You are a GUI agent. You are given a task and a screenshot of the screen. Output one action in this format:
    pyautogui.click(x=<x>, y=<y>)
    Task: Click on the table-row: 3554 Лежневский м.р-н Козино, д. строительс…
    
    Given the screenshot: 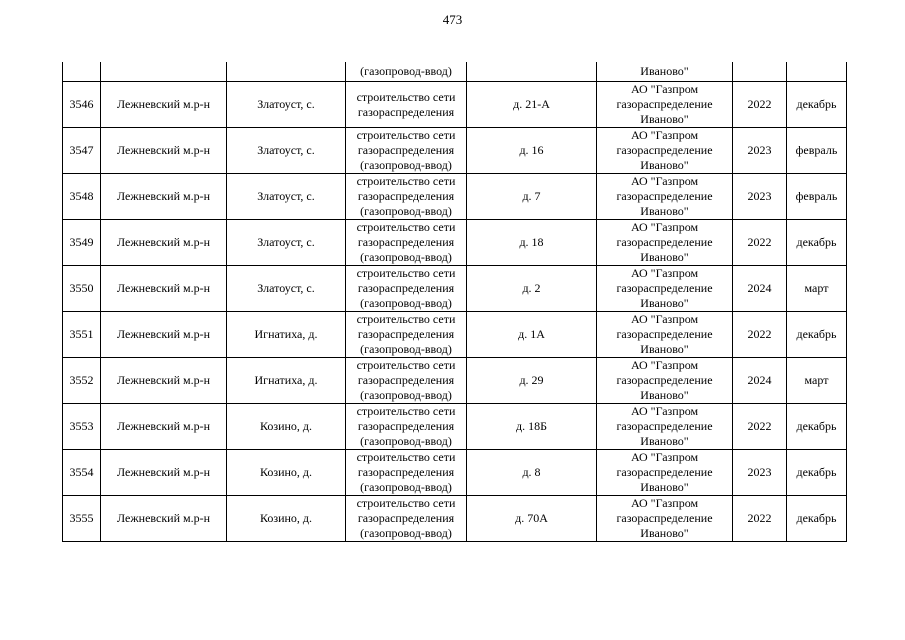 What is the action you would take?
    pyautogui.click(x=454, y=472)
    